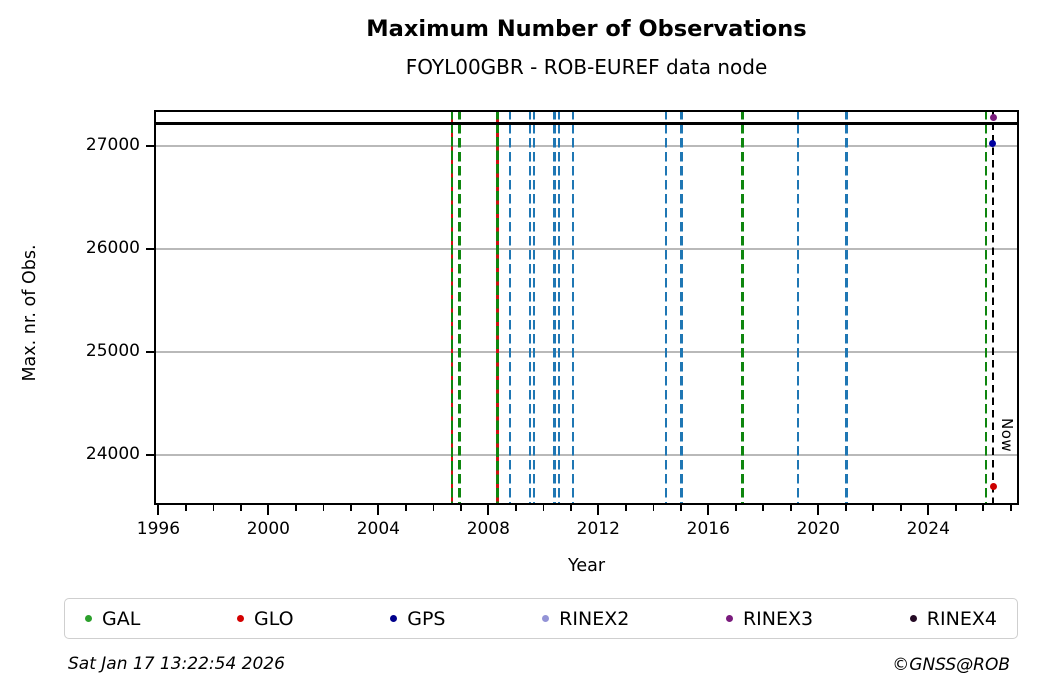 The width and height of the screenshot is (1040, 699). Describe the element at coordinates (112, 145) in the screenshot. I see `y-tick-label: 27000` at that location.